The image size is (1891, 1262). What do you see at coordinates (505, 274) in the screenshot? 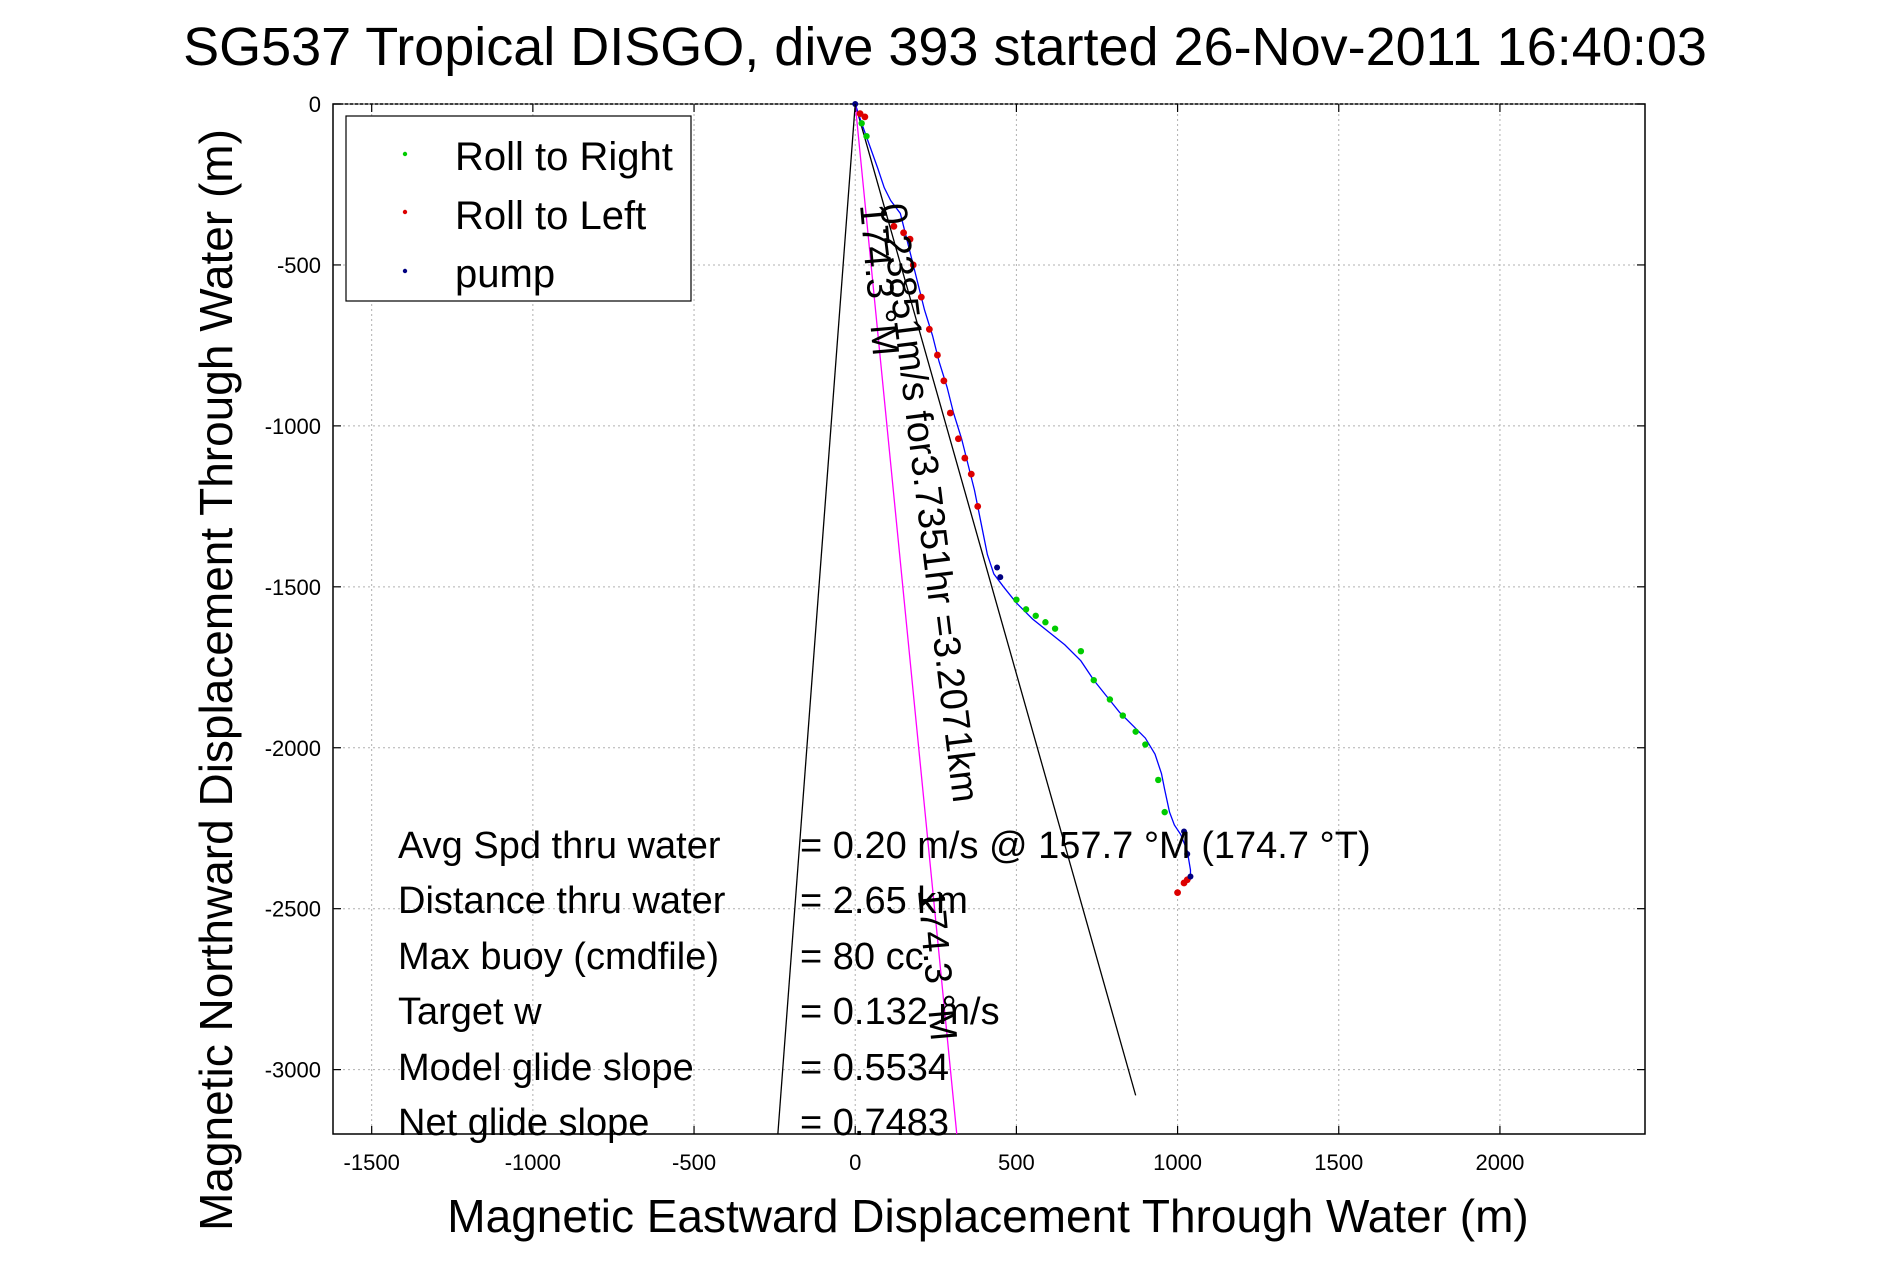
I see `legend-label-pump: pump` at bounding box center [505, 274].